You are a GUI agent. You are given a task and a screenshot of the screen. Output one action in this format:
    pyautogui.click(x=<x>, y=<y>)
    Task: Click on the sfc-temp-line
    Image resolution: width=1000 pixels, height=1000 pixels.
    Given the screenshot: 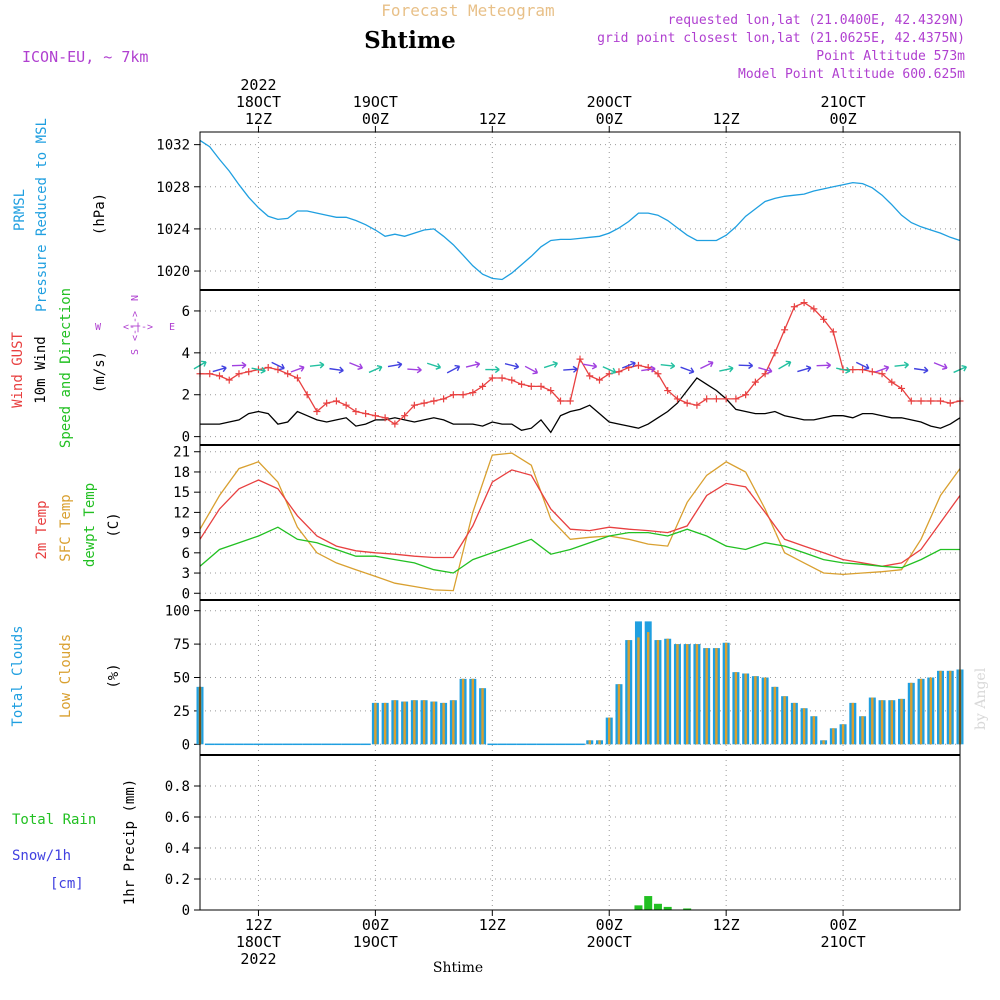 What is the action you would take?
    pyautogui.click(x=580, y=522)
    